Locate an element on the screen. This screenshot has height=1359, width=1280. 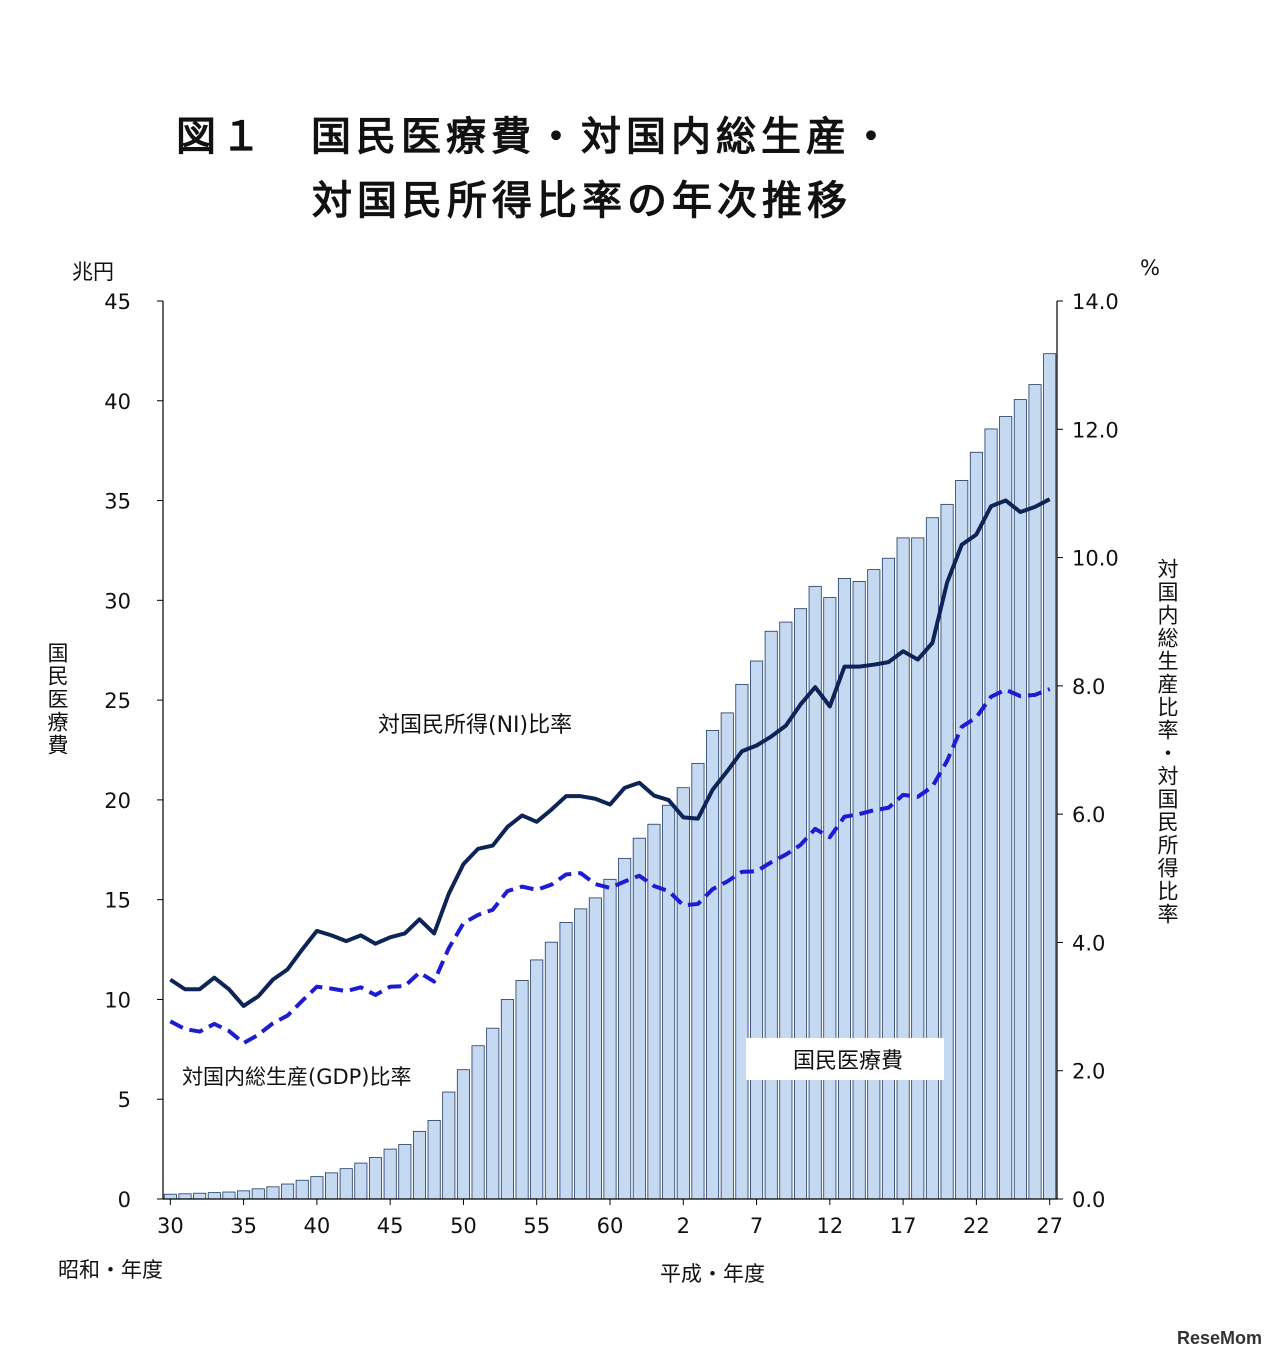
left-tick-label-30: 30 is located at coordinates (117, 601).